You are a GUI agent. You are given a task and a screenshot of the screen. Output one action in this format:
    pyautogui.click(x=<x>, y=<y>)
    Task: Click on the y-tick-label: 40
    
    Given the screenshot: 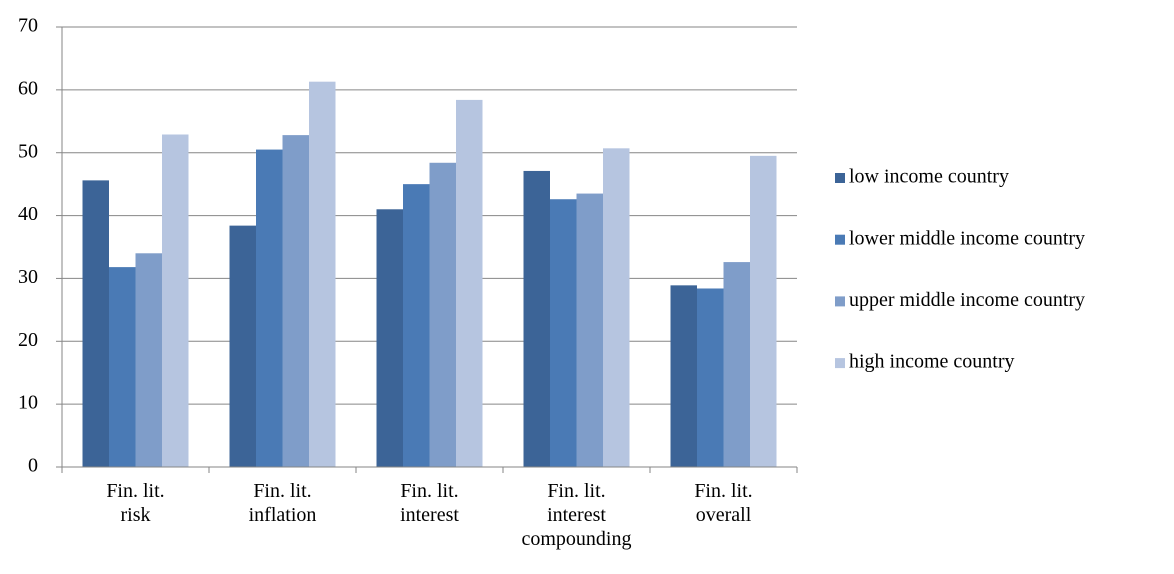 What is the action you would take?
    pyautogui.click(x=28, y=214)
    